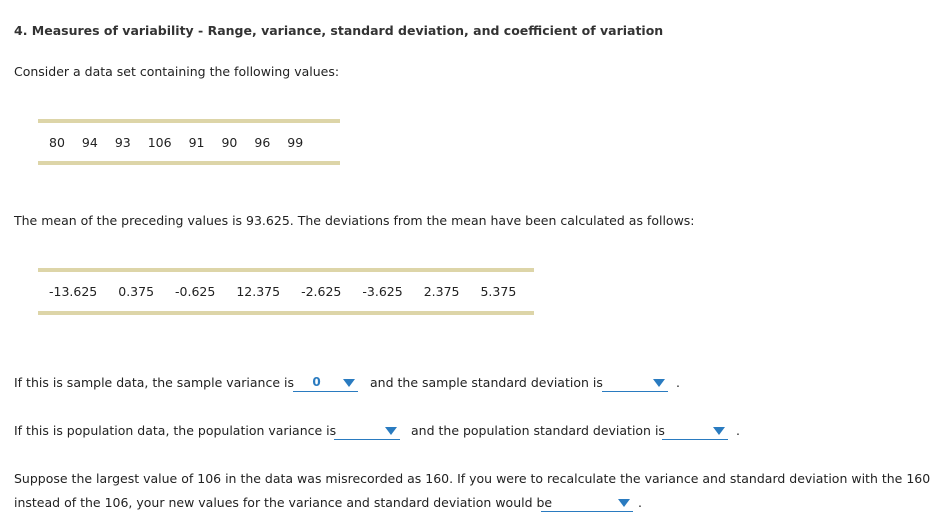 Image resolution: width=939 pixels, height=532 pixels. What do you see at coordinates (196, 142) in the screenshot?
I see `value-cell: 91` at bounding box center [196, 142].